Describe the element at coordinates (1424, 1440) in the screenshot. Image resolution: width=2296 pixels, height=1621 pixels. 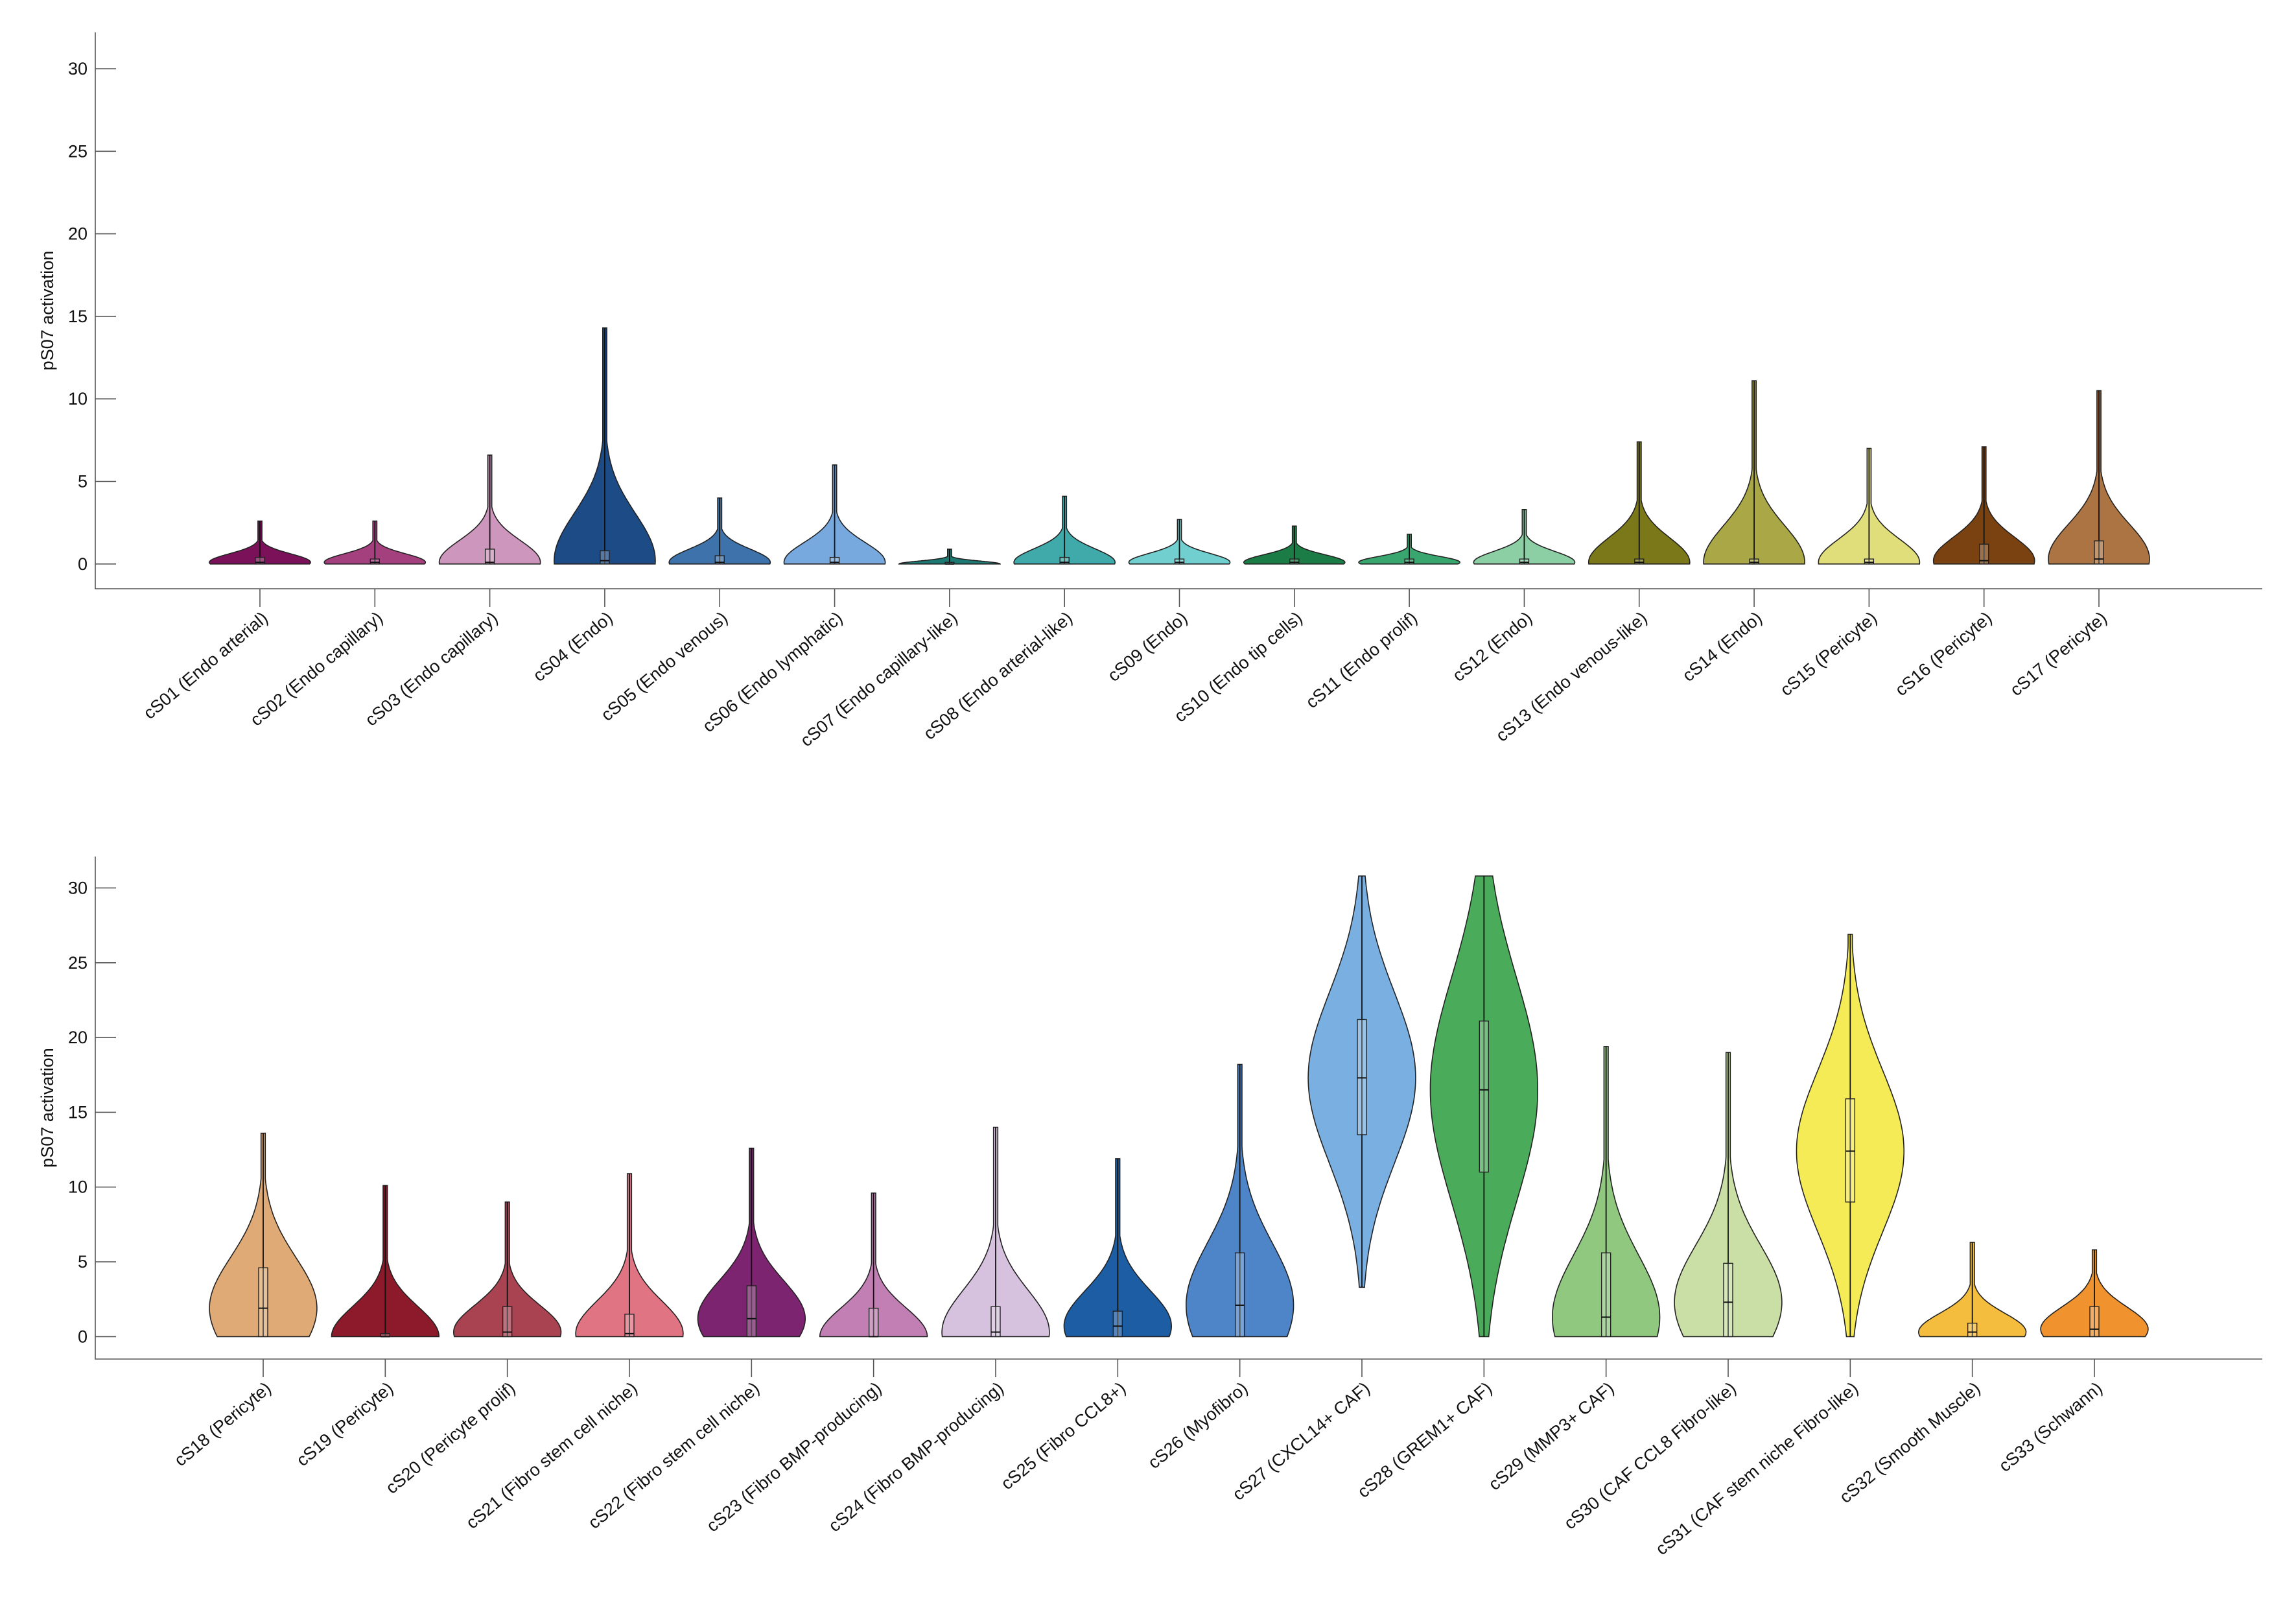
I see `x-tick-label: cS28 (GREM1+ CAF)` at that location.